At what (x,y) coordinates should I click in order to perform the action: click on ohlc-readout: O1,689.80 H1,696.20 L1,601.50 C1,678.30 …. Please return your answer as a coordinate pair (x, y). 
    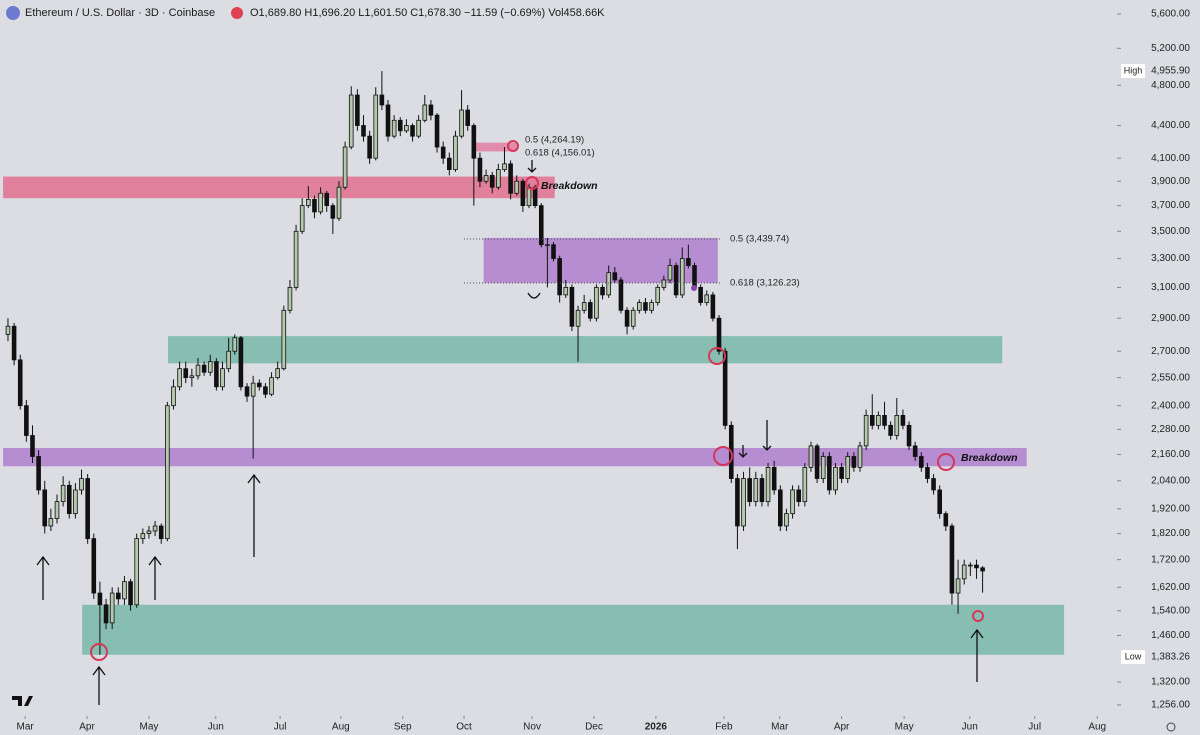
    Looking at the image, I should click on (427, 13).